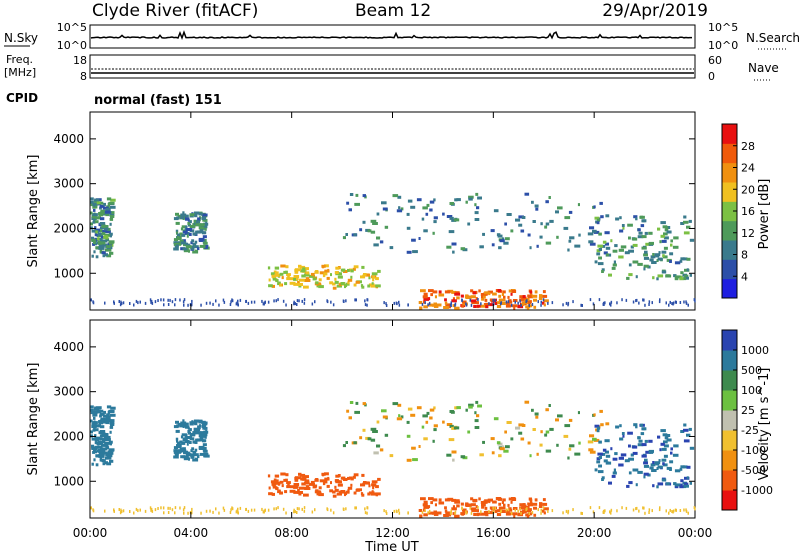 Image resolution: width=800 pixels, height=554 pixels. I want to click on velocity-ytick-label: 1000, so click(68, 481).